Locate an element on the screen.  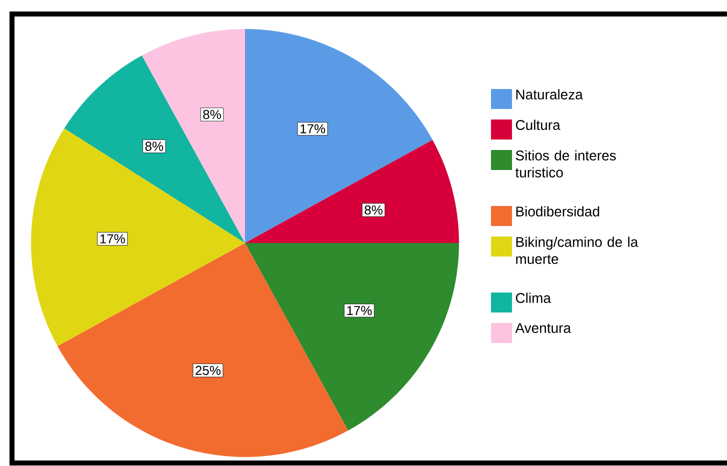
legend-label: Clima is located at coordinates (533, 297).